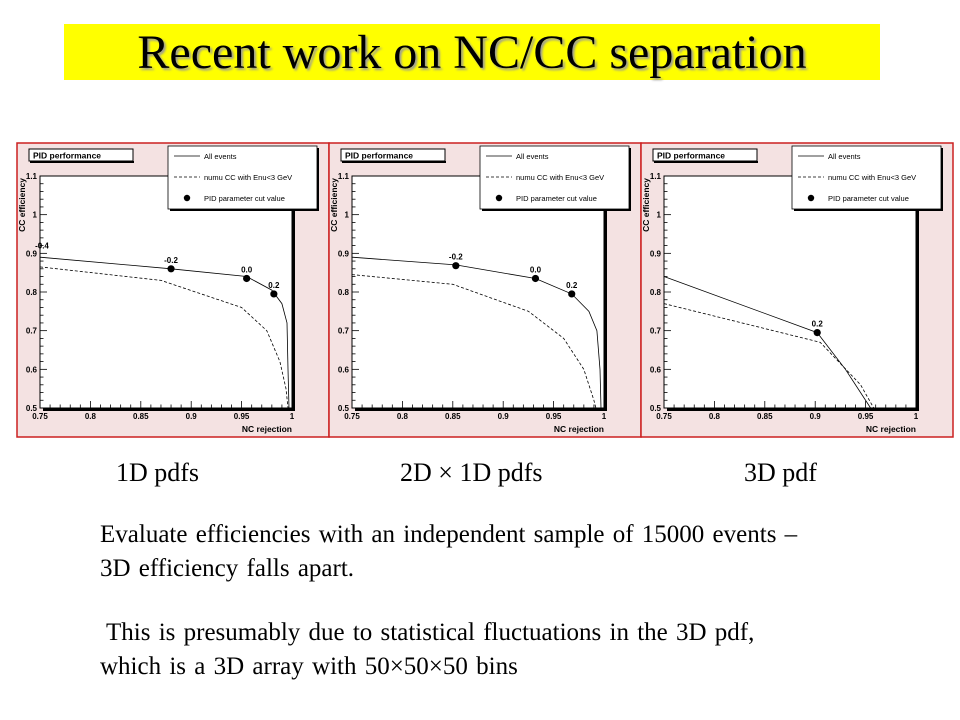  What do you see at coordinates (471, 472) in the screenshot?
I see `caption-2d: 2D × 1D pdfs` at bounding box center [471, 472].